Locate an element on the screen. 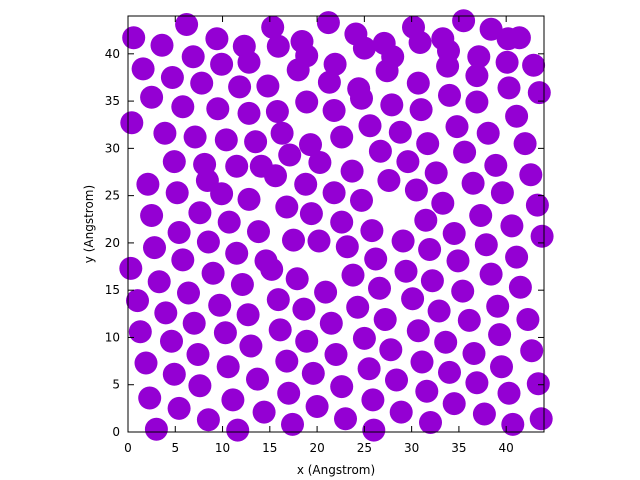 This screenshot has width=640, height=480. x-axis-label: x (Angstrom) is located at coordinates (336, 470).